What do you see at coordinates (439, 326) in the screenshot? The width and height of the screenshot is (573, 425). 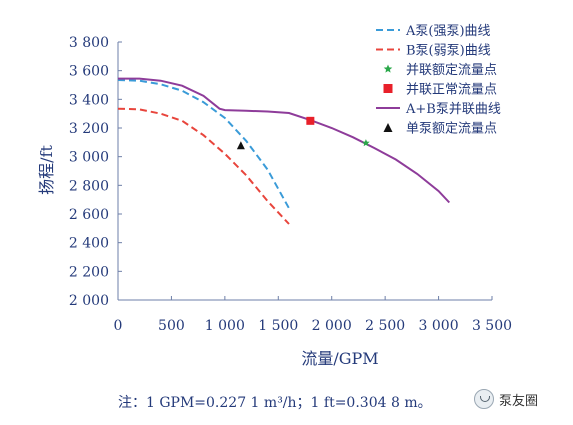 I see `x-tick-label: 3 000` at bounding box center [439, 326].